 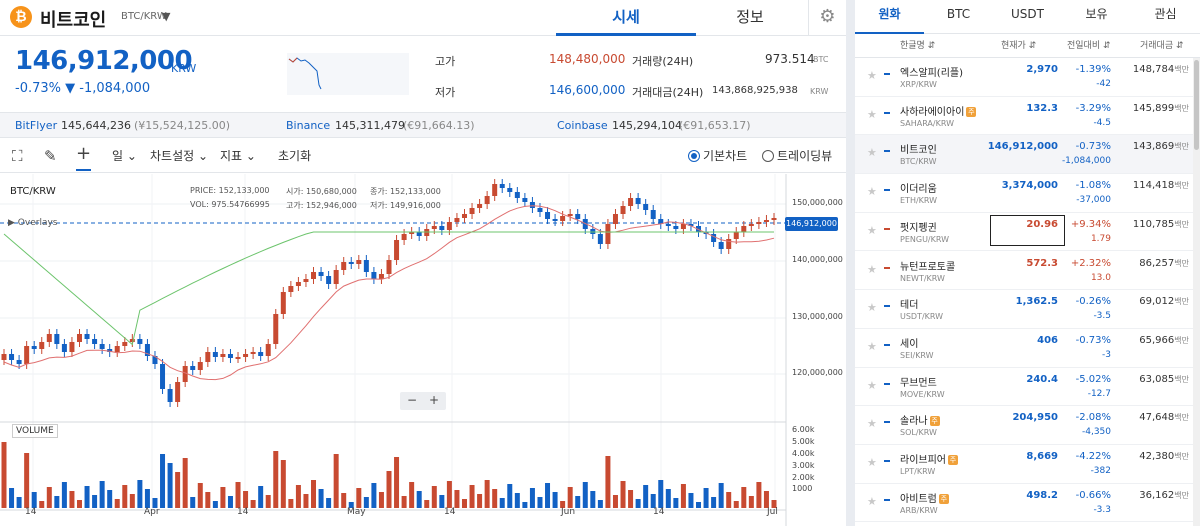 What do you see at coordinates (1024, 348) in the screenshot?
I see `market-row: ★ 세이 SEI/KRW 406 -0.73% -3 65,966백만` at bounding box center [1024, 348].